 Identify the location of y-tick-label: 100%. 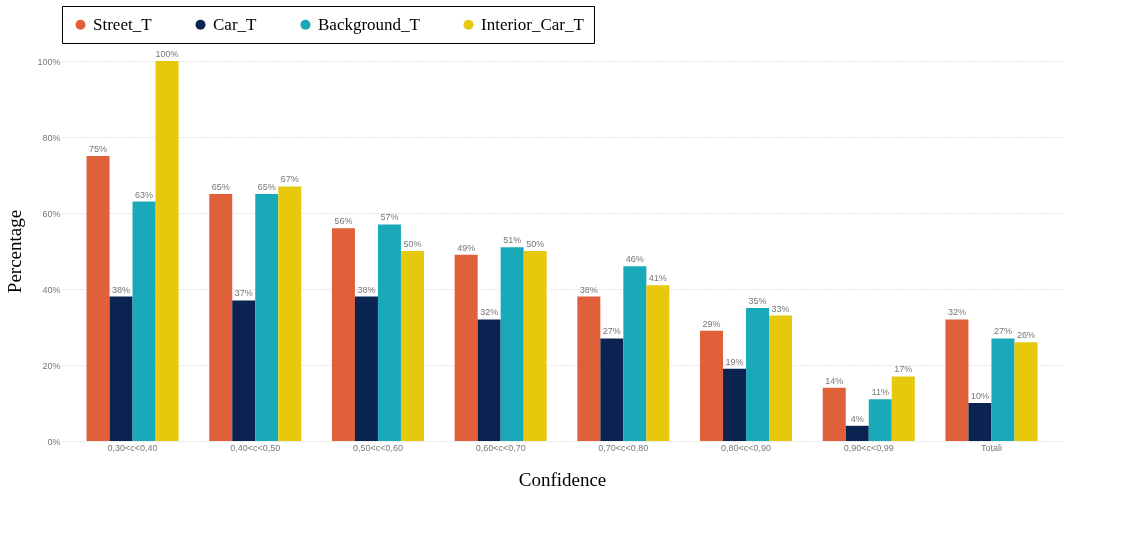
(49, 61).